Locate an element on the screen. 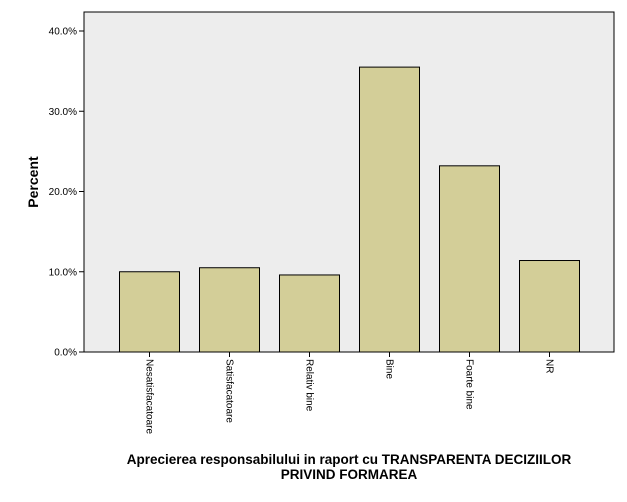 This screenshot has height=502, width=627. y-tick-label: 40.0% is located at coordinates (63, 32).